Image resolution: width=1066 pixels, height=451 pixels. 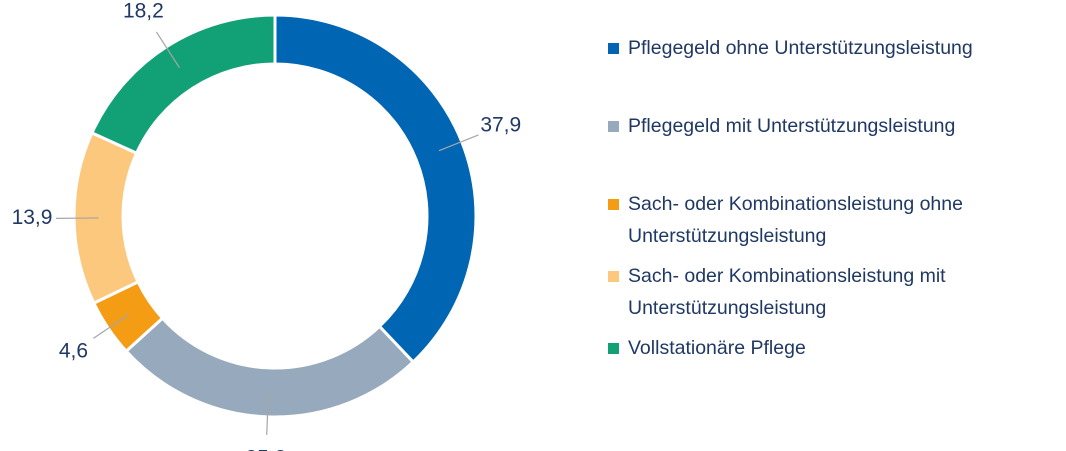 I want to click on legend-item: Pflegegeld mit Unterstützungsleistung, so click(x=828, y=126).